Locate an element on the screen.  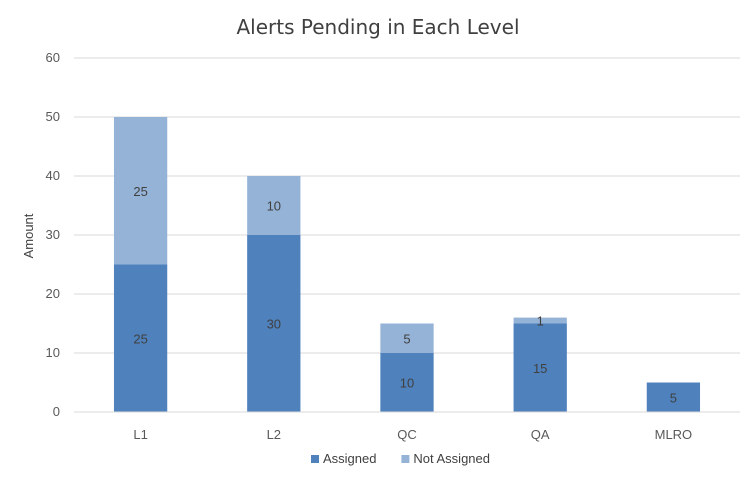
x-tick-label: QA is located at coordinates (540, 434).